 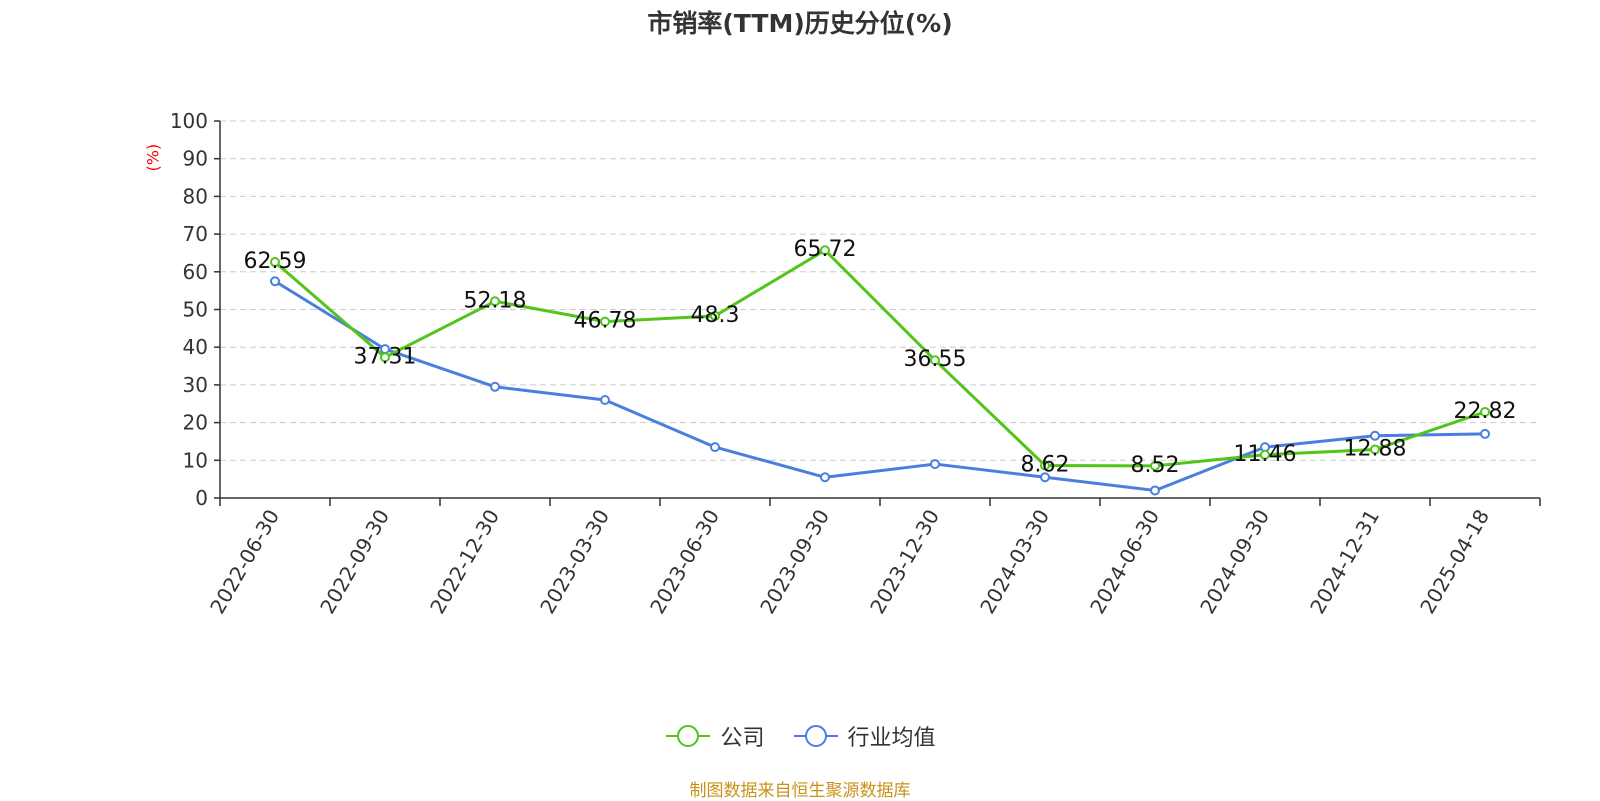 I want to click on source-note: 制图数据来自恒生聚源数据库, so click(x=800, y=791).